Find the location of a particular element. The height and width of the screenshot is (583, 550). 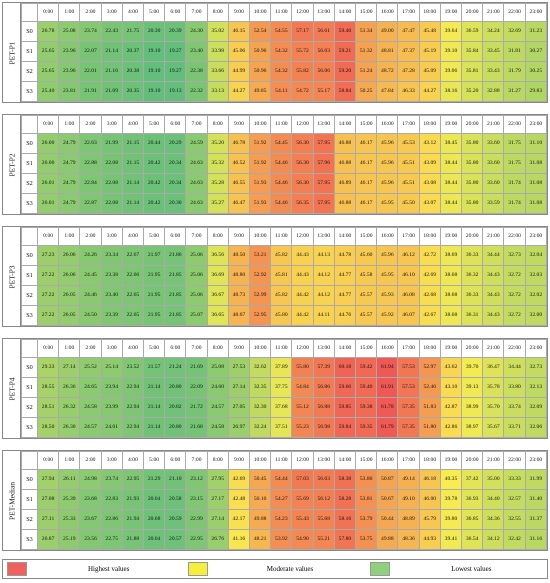

heatmap-cell: 20.80 is located at coordinates (175, 387).